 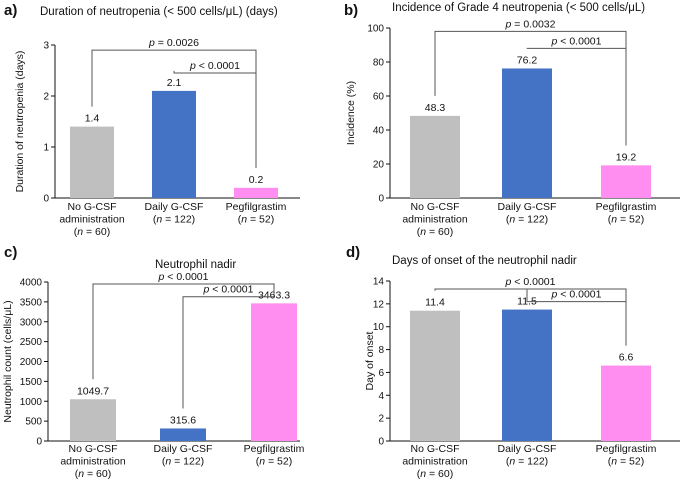 I want to click on chart-2-value-label-3: 19.2, so click(x=626, y=157).